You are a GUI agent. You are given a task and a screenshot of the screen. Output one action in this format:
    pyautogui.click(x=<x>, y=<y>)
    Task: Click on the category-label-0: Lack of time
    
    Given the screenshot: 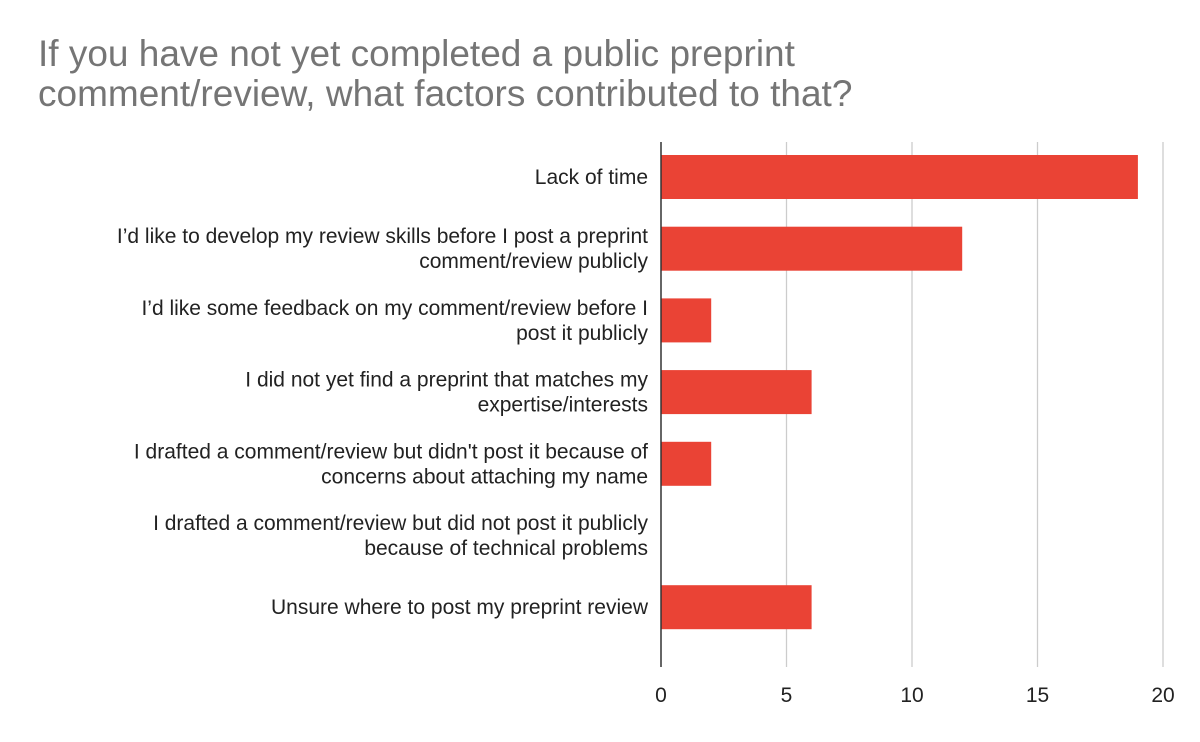 What is the action you would take?
    pyautogui.click(x=591, y=177)
    